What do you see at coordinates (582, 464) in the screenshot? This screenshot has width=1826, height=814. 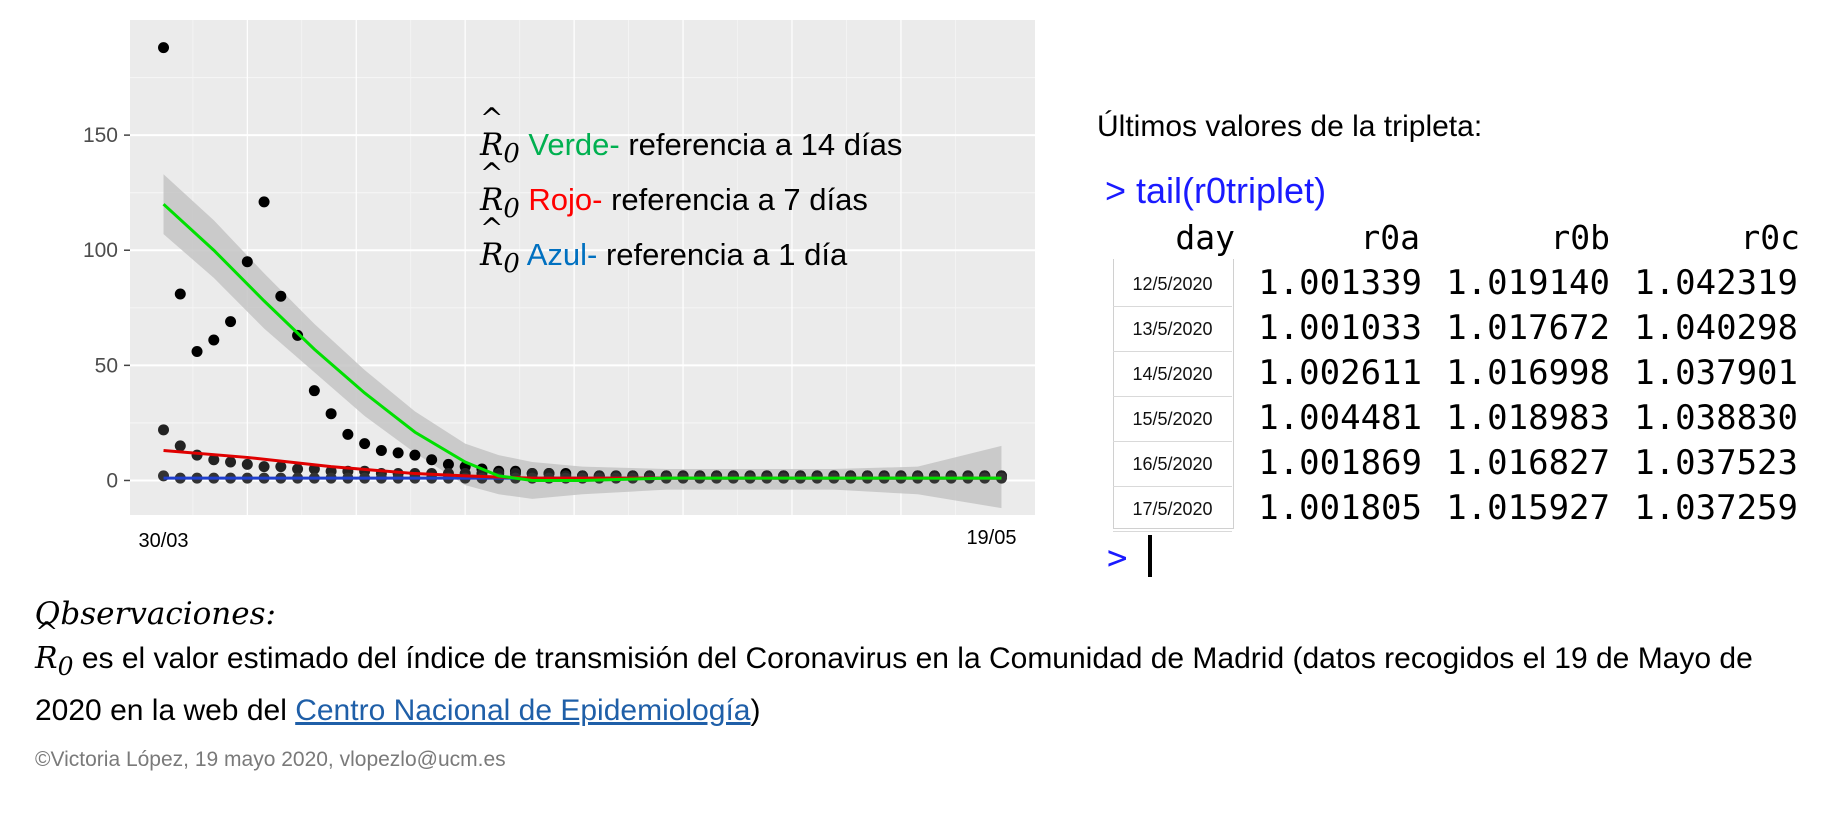 I see `smooth-line-red` at bounding box center [582, 464].